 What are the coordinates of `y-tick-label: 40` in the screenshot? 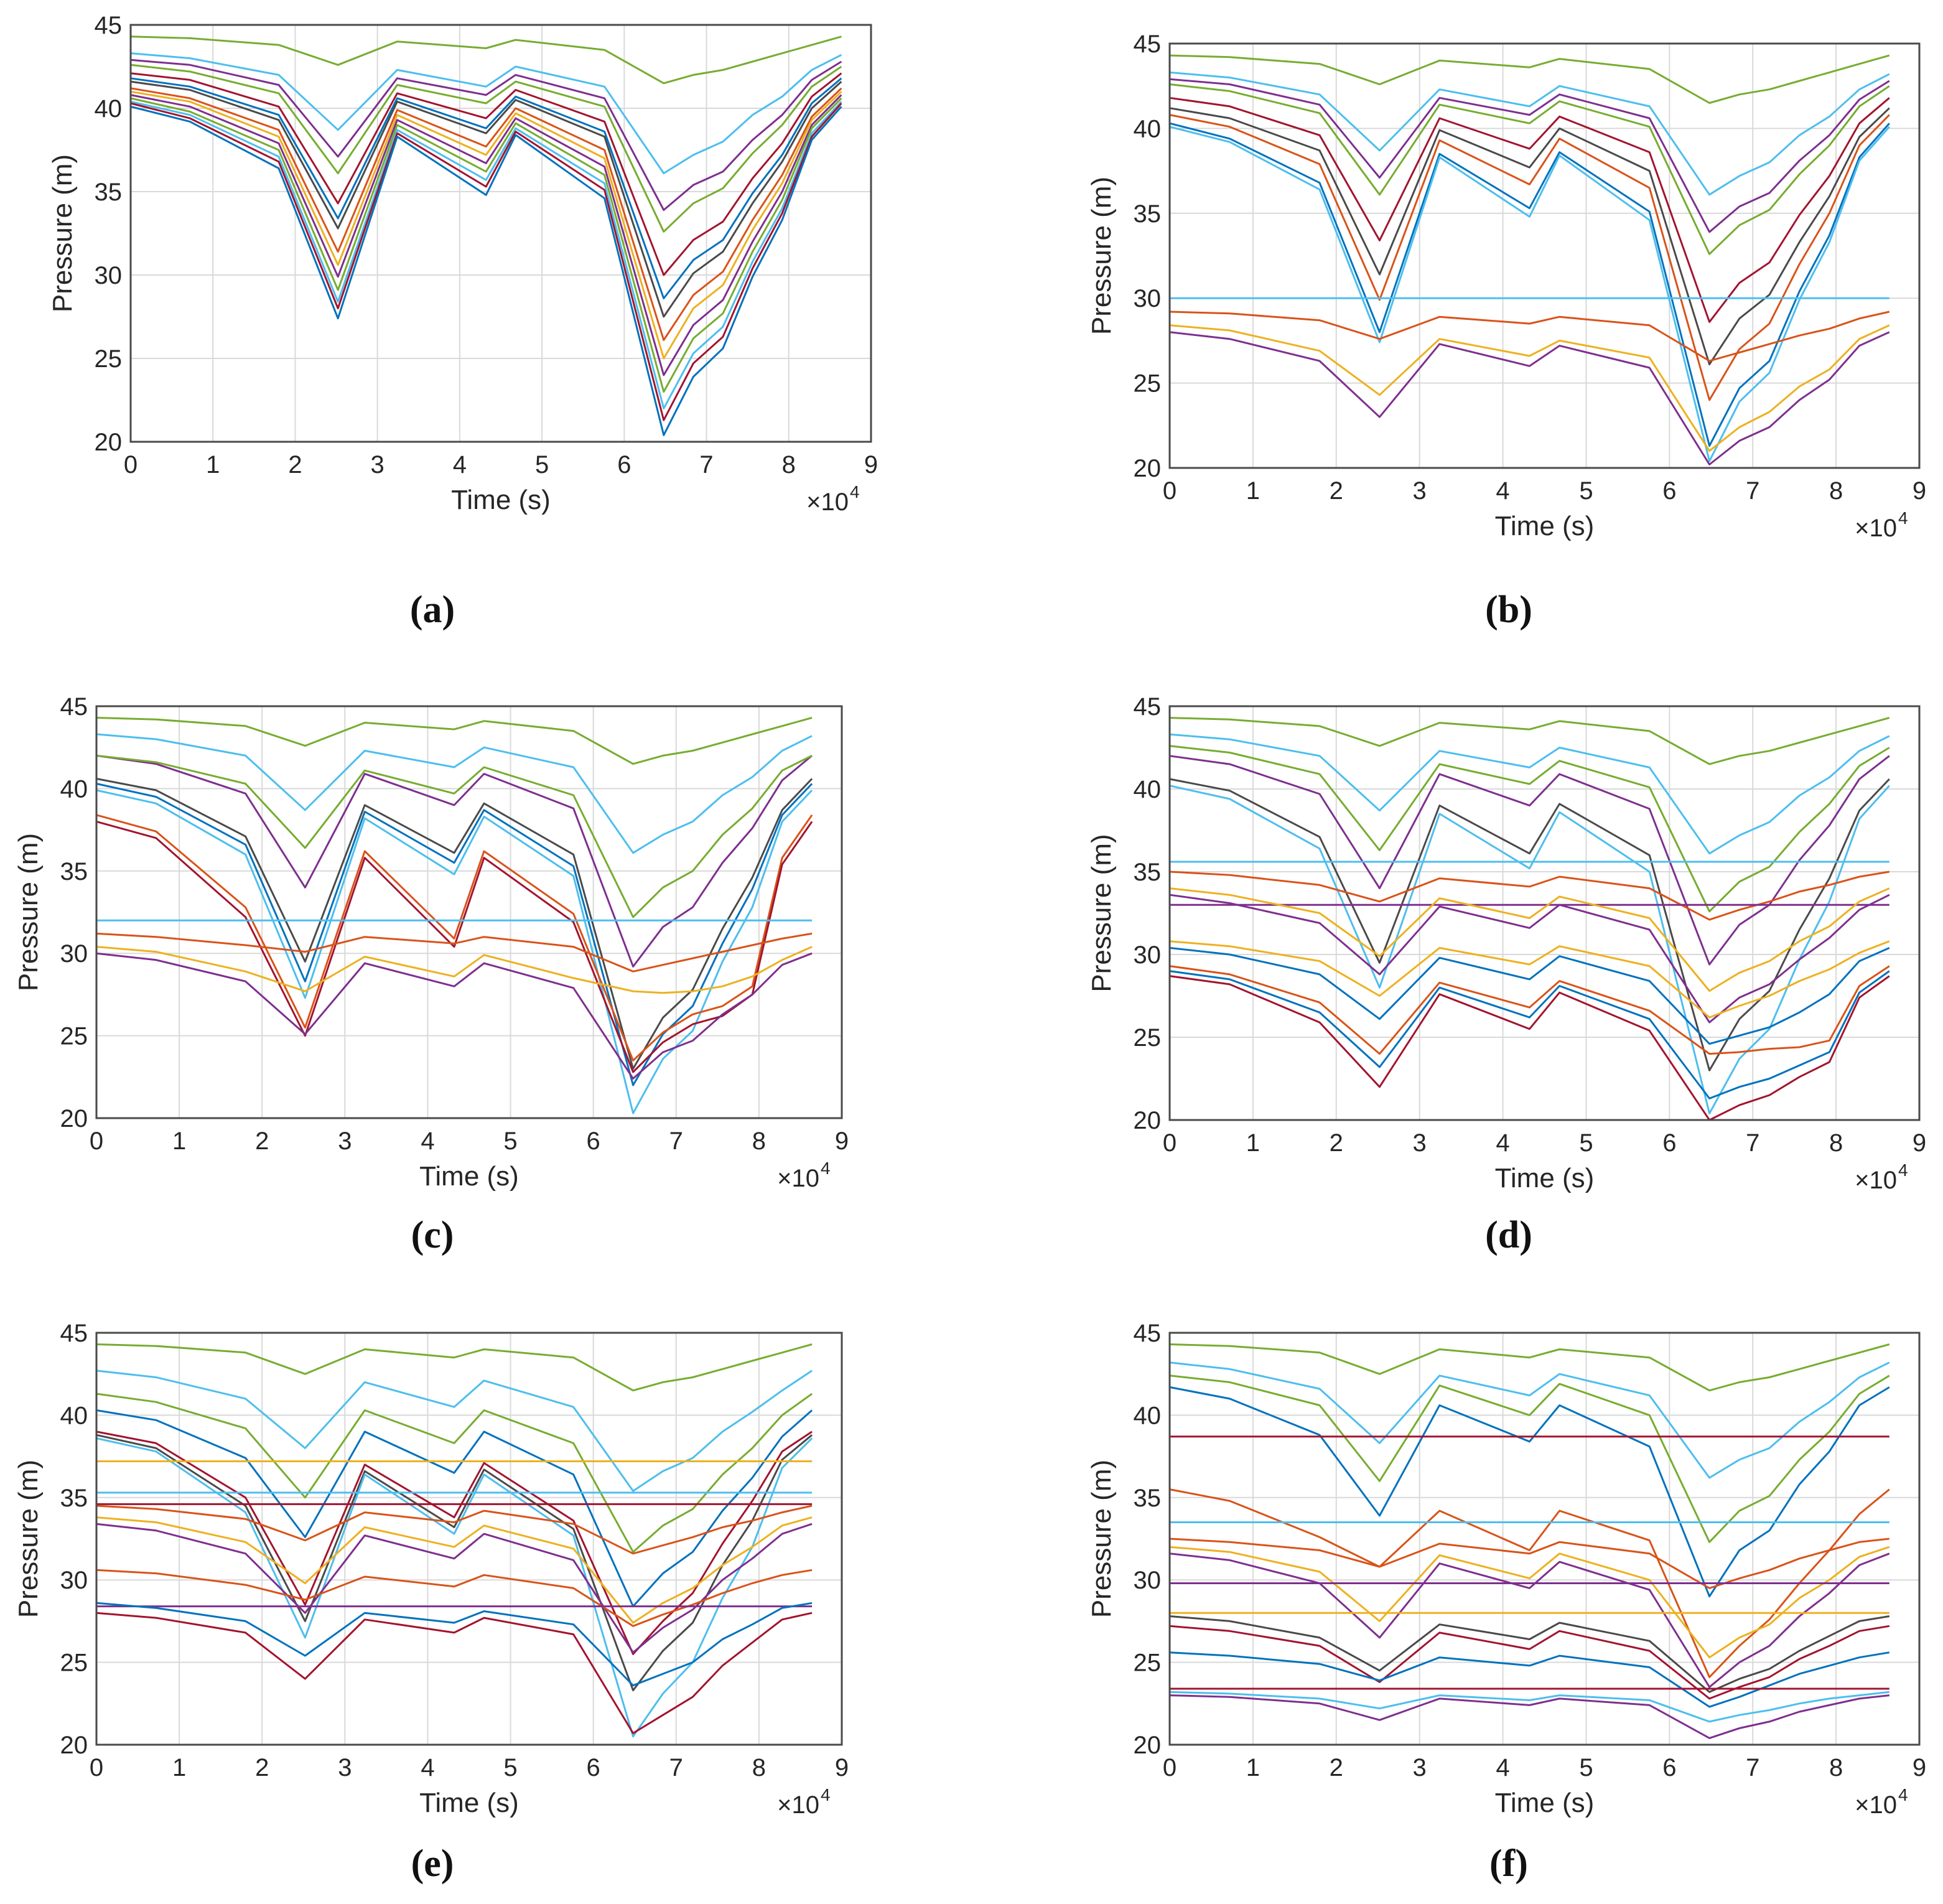 It's located at (1148, 789).